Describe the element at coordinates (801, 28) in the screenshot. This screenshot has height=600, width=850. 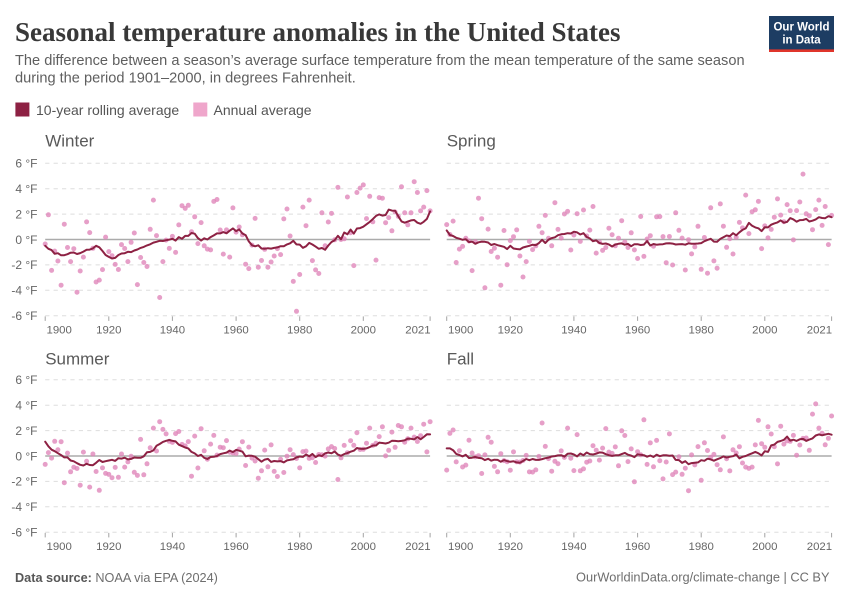
I see `svg-text: Our World` at that location.